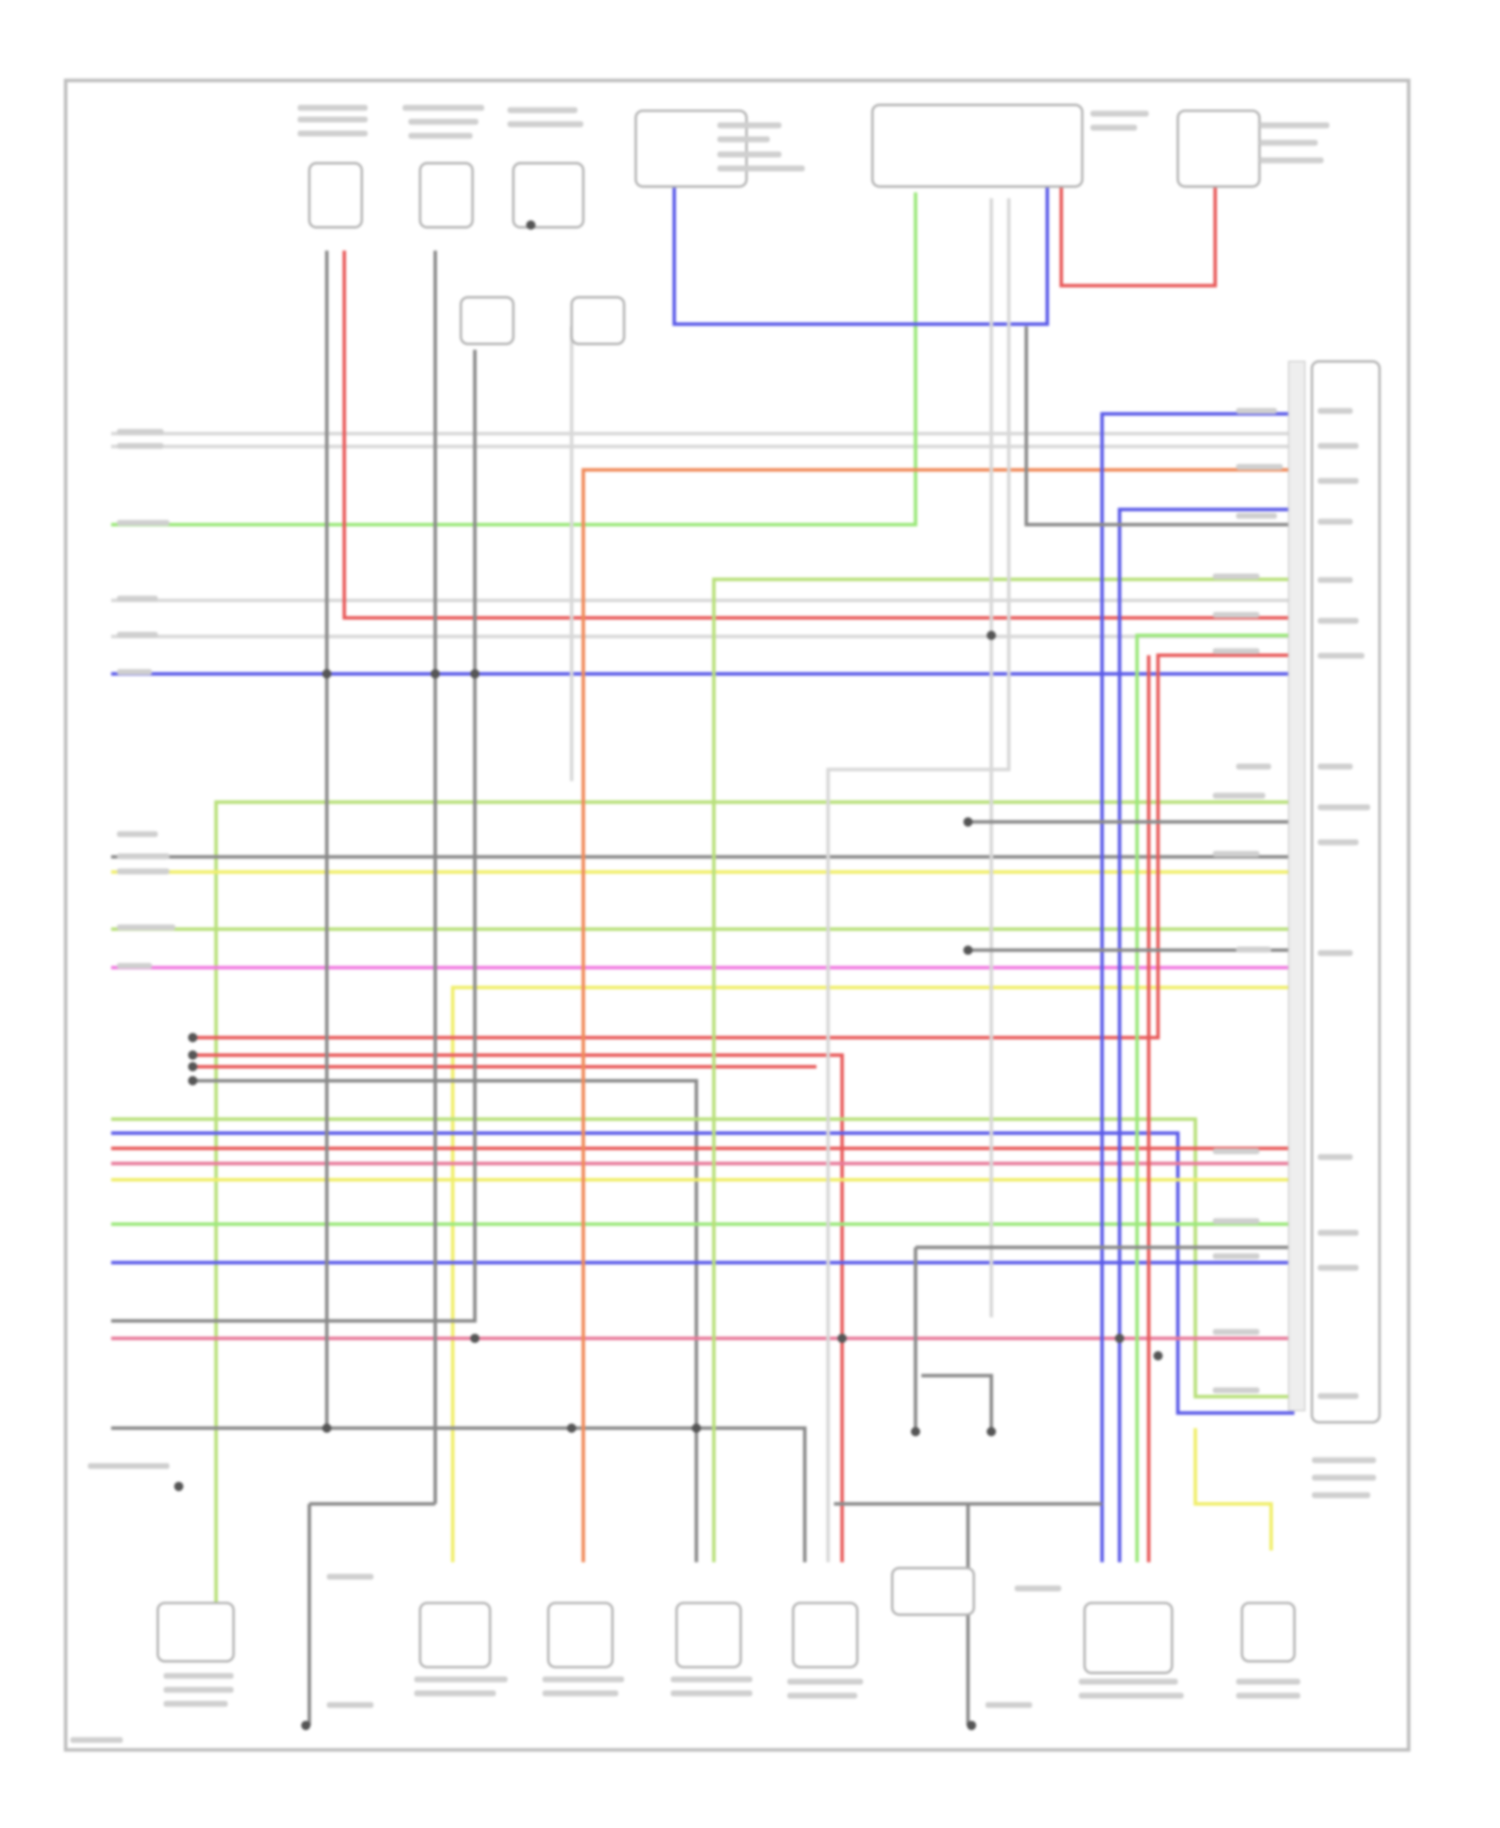 The image size is (1500, 1828). Describe the element at coordinates (933, 1591) in the screenshot. I see `ground-block-box` at that location.